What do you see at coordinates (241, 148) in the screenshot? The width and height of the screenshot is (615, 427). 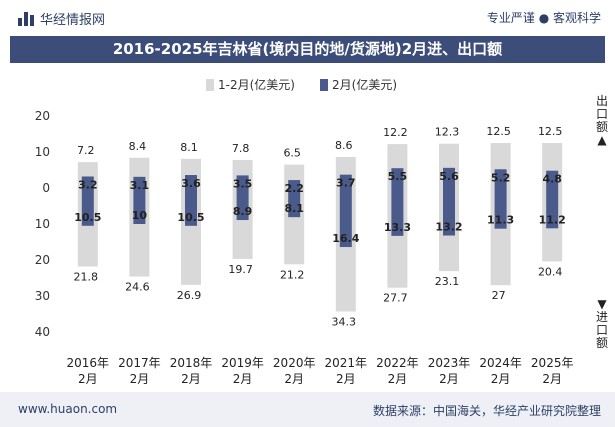 I see `data-label-1-2月-export: 7.8` at bounding box center [241, 148].